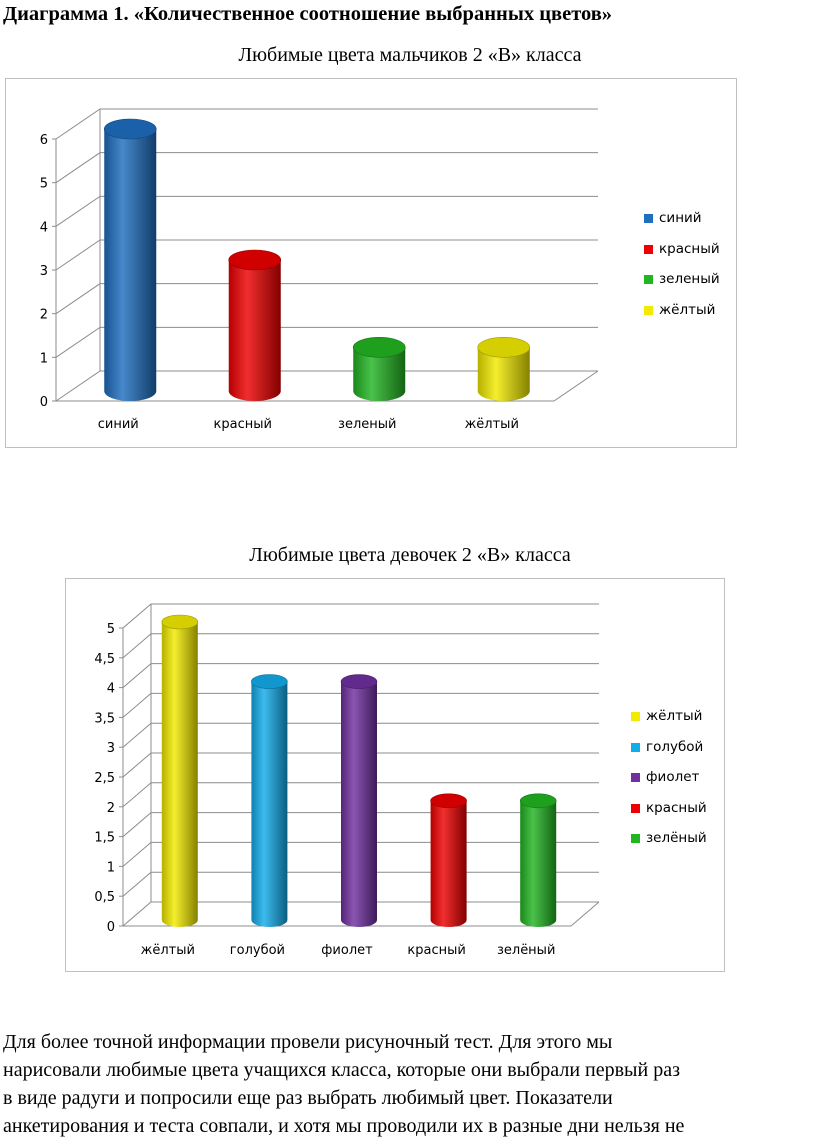 The width and height of the screenshot is (816, 1140). Describe the element at coordinates (347, 950) in the screenshot. I see `x-tick-label: фиолет` at that location.